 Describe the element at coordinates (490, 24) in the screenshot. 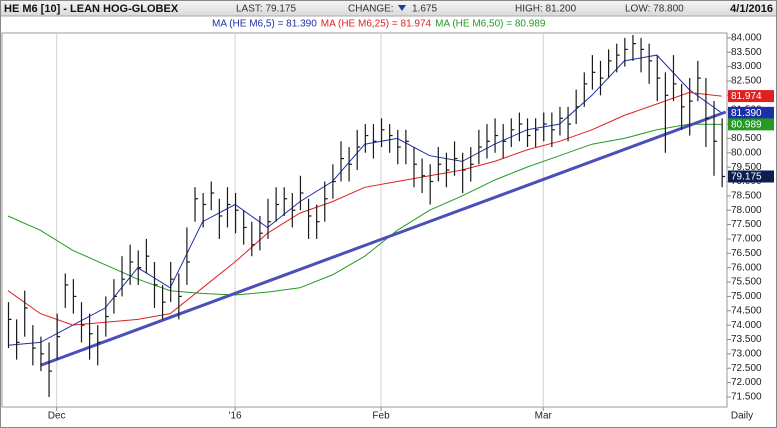

I see `legend-entry: MA (HE M6,50) = 80.989` at that location.